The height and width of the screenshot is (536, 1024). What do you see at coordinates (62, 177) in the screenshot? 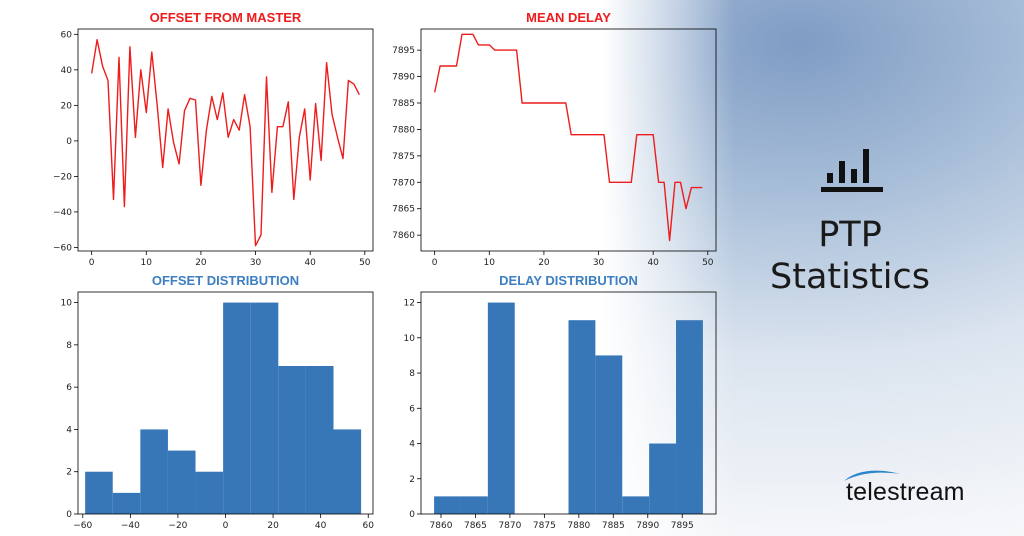
I see `y-tick-label: −20` at bounding box center [62, 177].